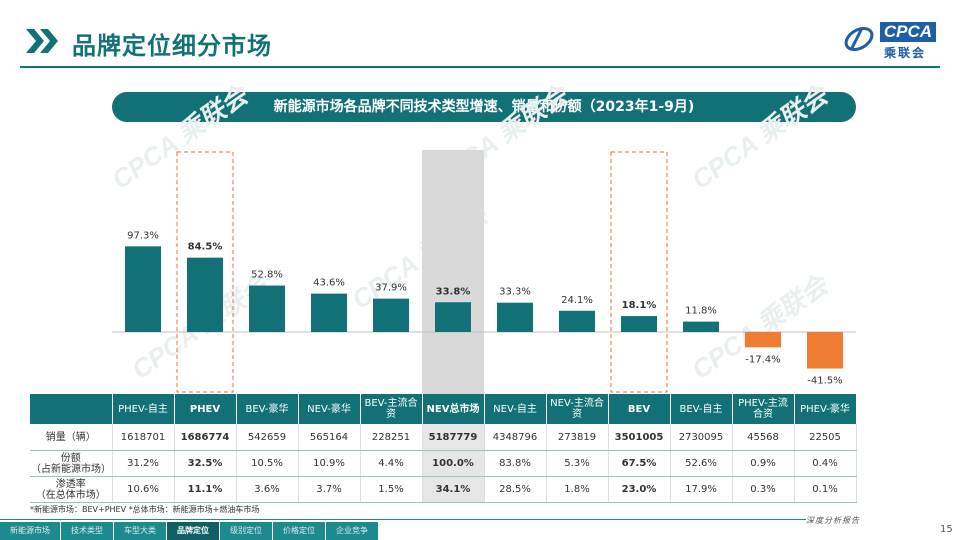  Describe the element at coordinates (639, 437) in the screenshot. I see `table-cell: 3501005` at that location.